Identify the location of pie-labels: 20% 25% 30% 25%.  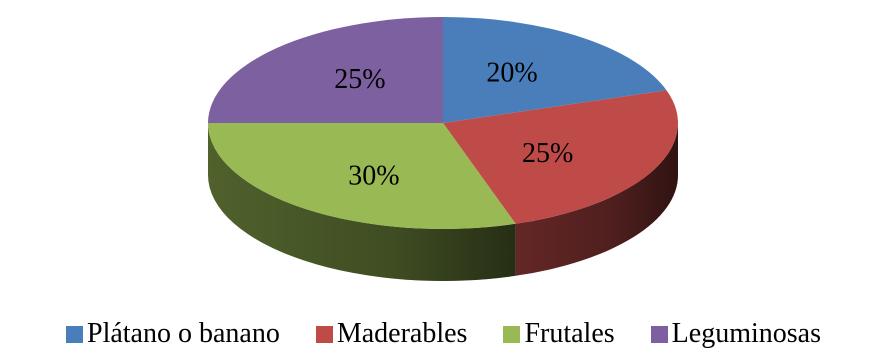
(453, 125).